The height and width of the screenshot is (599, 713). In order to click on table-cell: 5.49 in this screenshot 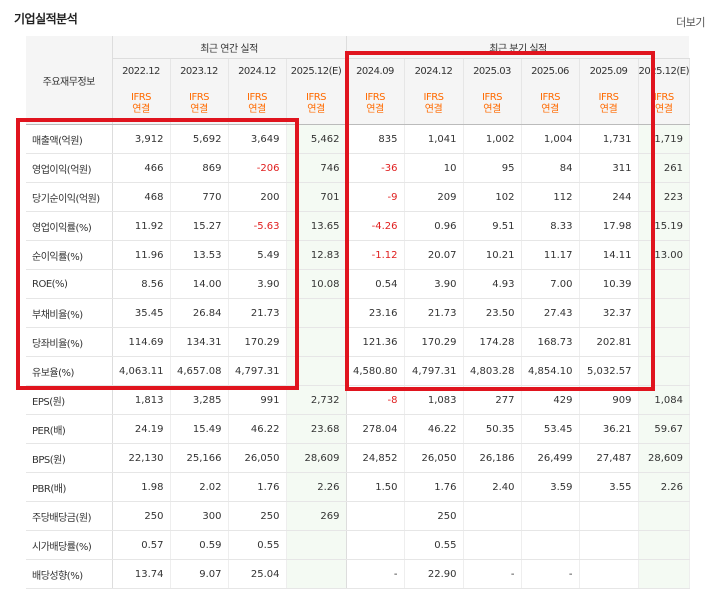, I will do `click(257, 255)`.